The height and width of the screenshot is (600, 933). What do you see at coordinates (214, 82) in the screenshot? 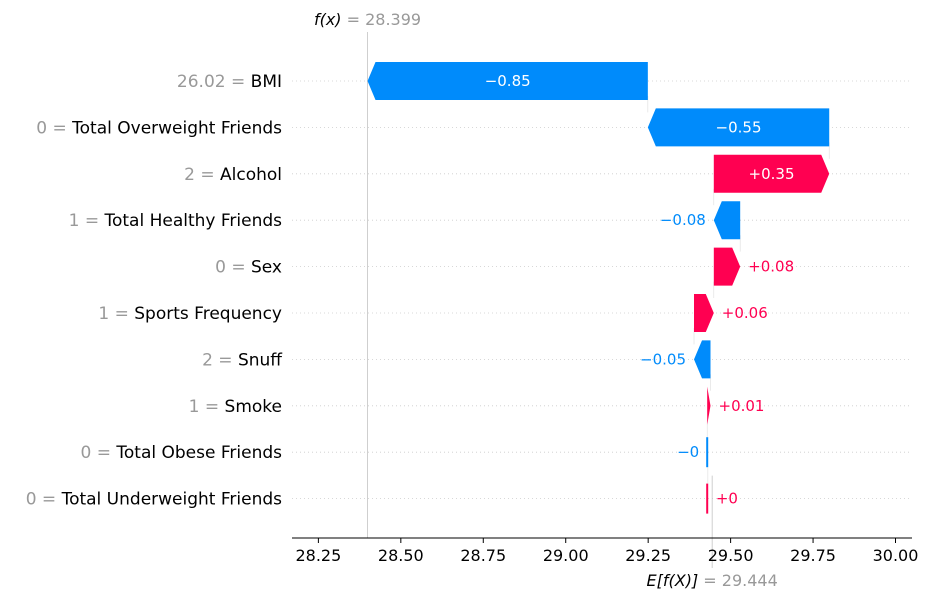
I see `feature-value: 26.02 =` at bounding box center [214, 82].